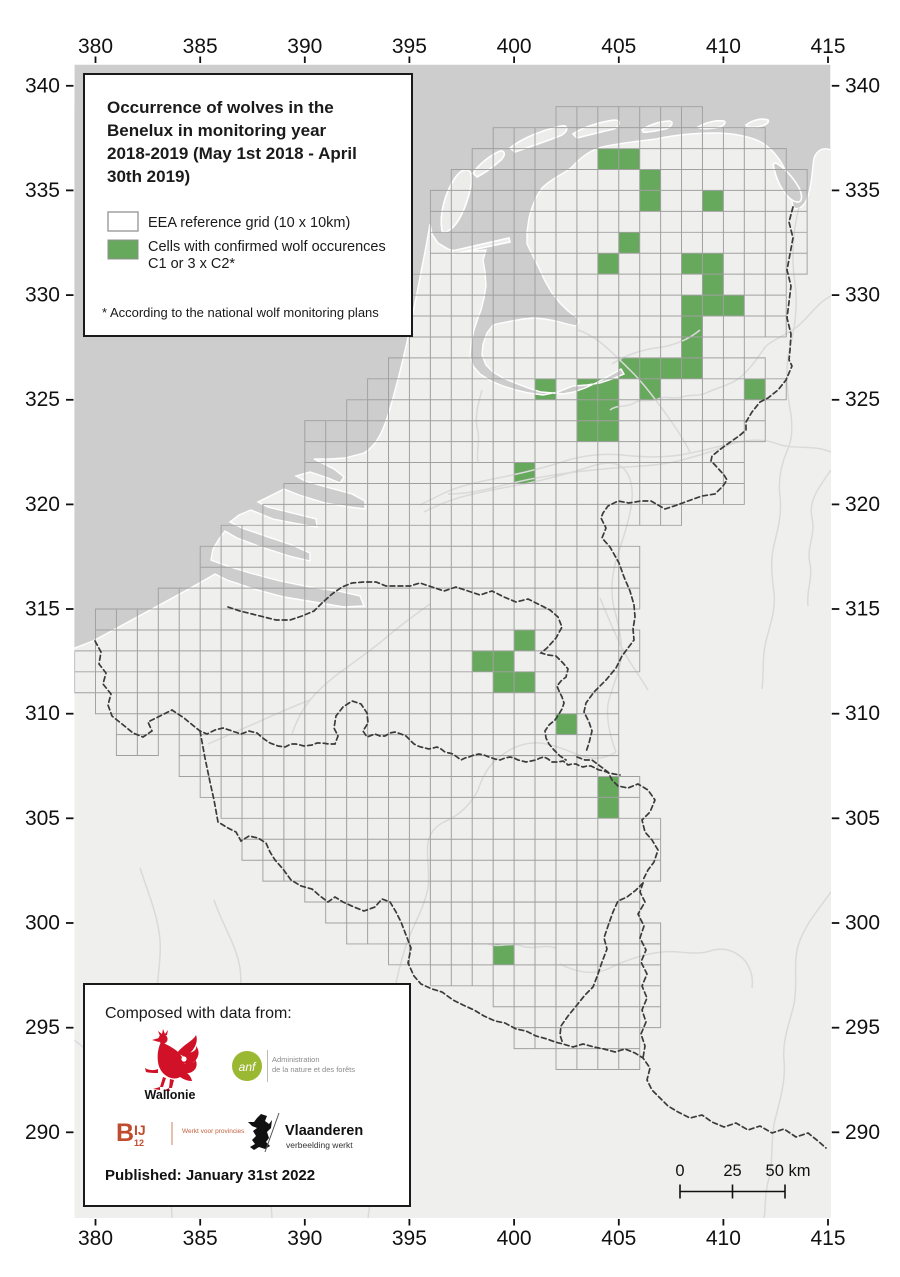  Describe the element at coordinates (220, 107) in the screenshot. I see `svg-text: Occurrence of wolves in the` at that location.